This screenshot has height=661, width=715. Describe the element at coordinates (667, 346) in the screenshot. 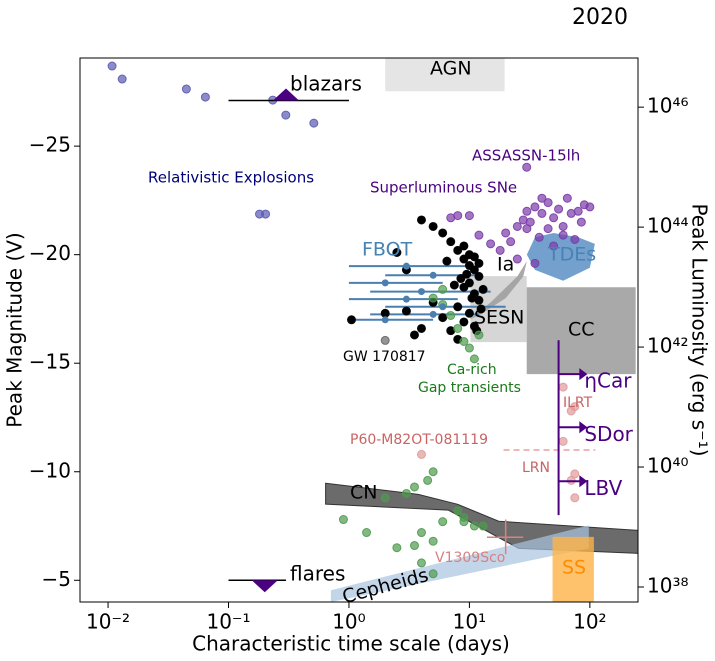

I see `y2-tick-label: 10⁴²` at that location.